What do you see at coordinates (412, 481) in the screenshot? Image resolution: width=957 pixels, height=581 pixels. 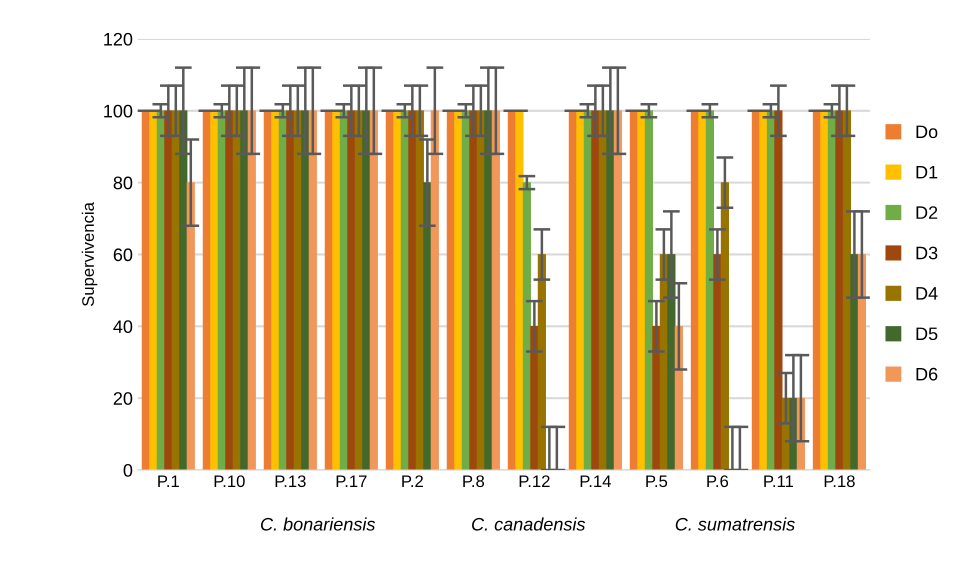 I see `x-tick-label: P.2` at bounding box center [412, 481].